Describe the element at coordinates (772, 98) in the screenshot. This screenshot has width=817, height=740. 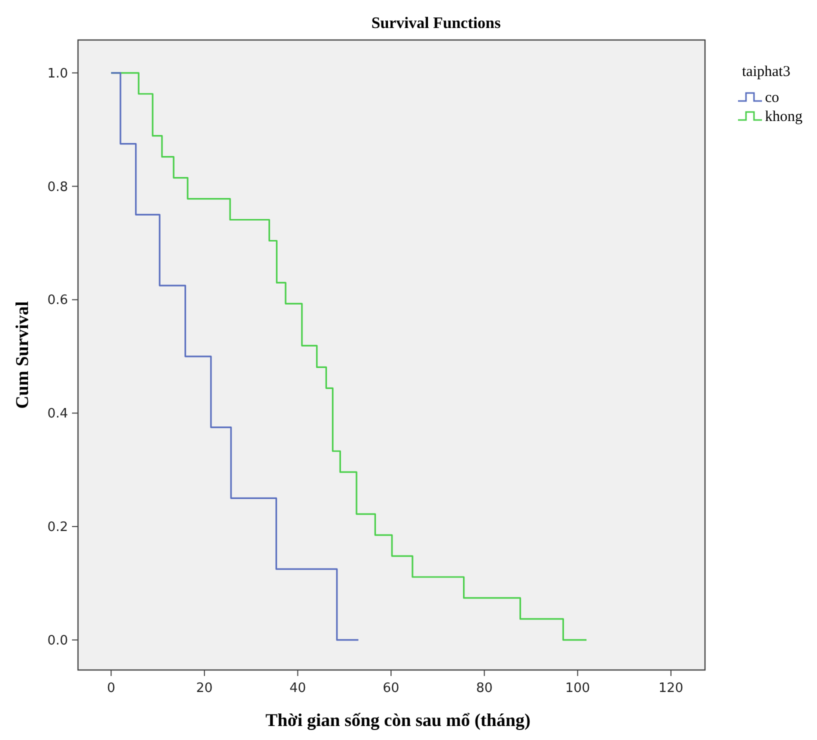
I see `legend-label: co` at that location.